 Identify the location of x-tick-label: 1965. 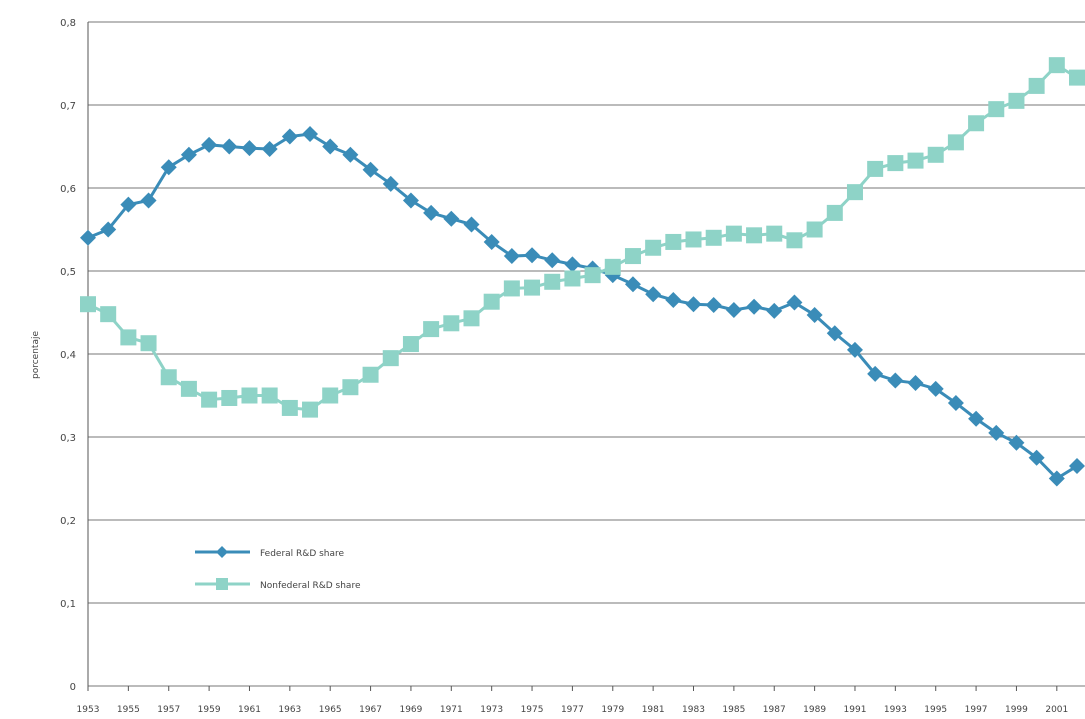
(330, 710).